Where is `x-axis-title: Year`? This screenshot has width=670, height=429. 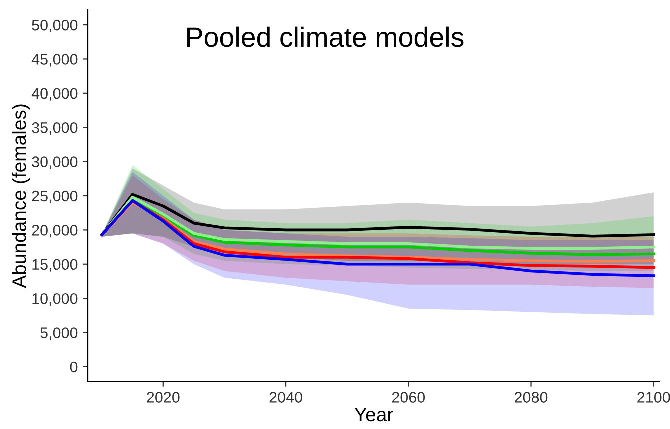 x-axis-title: Year is located at coordinates (374, 415).